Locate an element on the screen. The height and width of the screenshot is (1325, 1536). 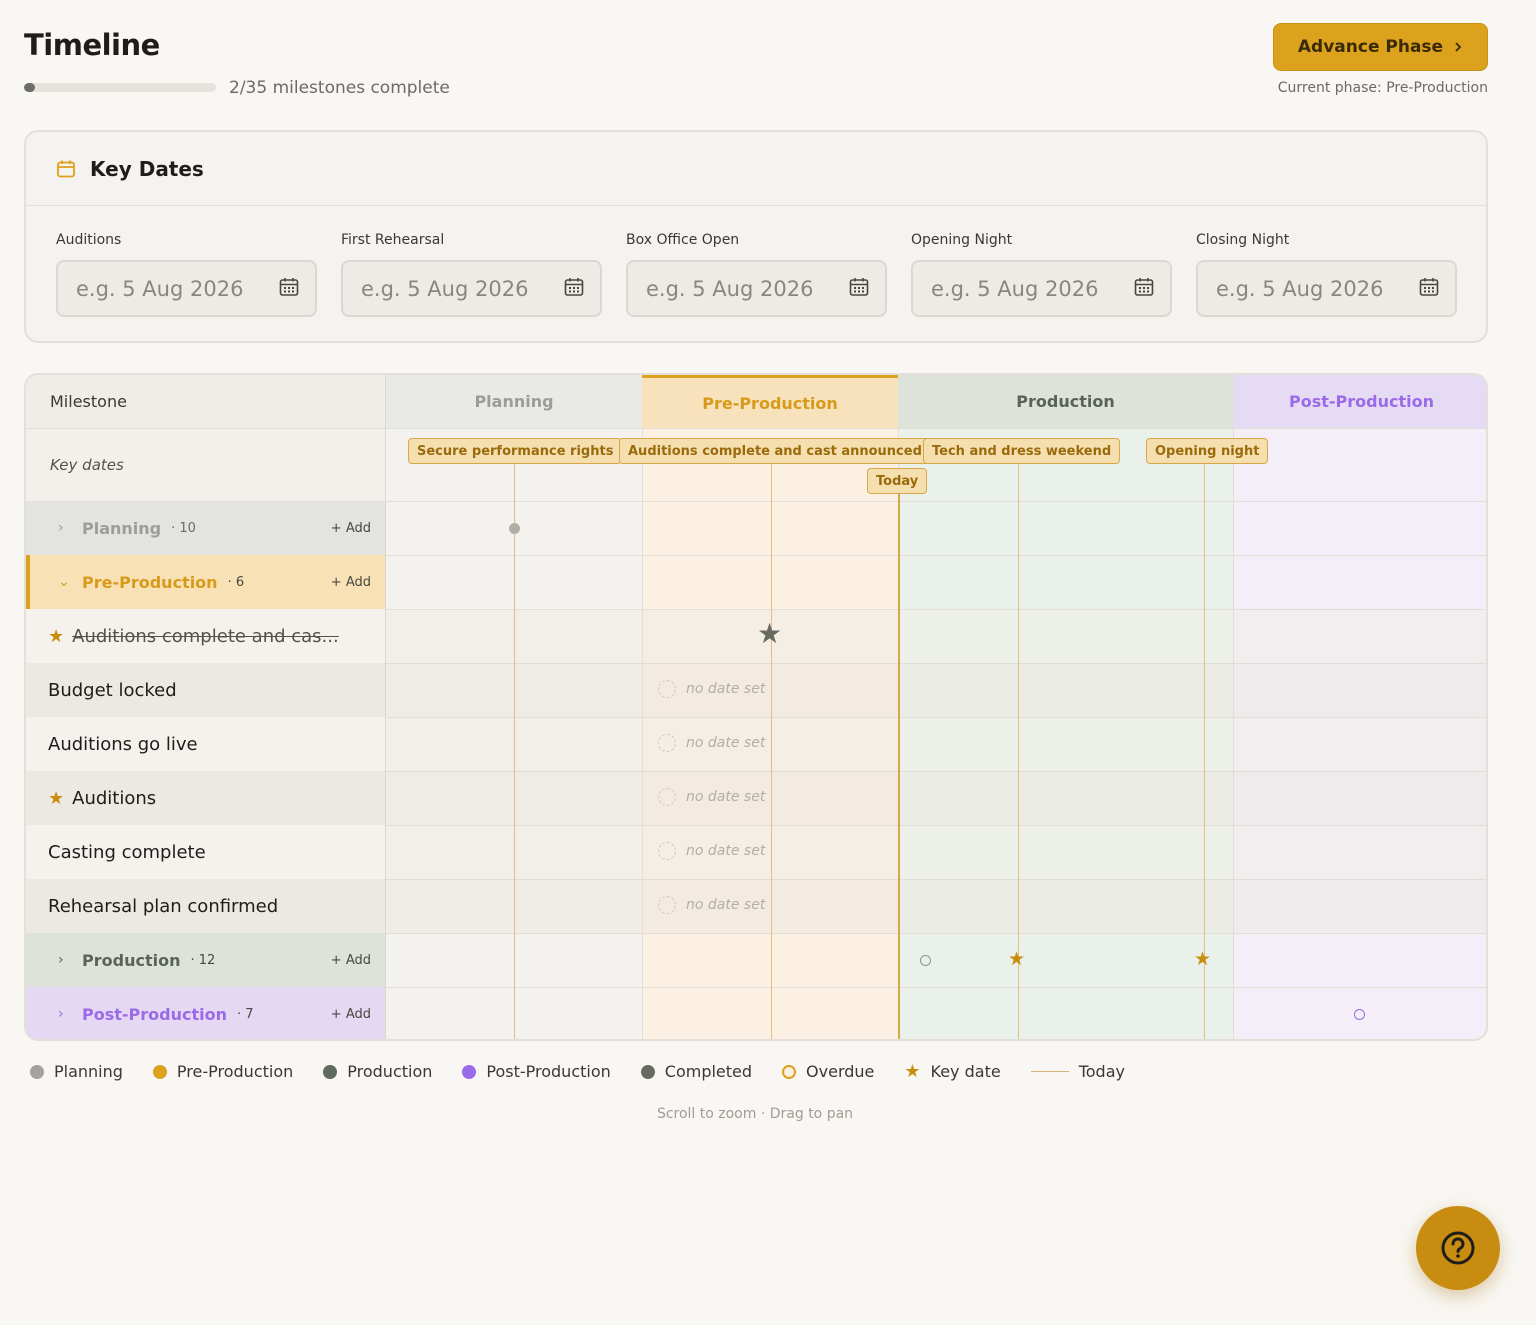
chevron-down-icon: ⌄ is located at coordinates (64, 582).